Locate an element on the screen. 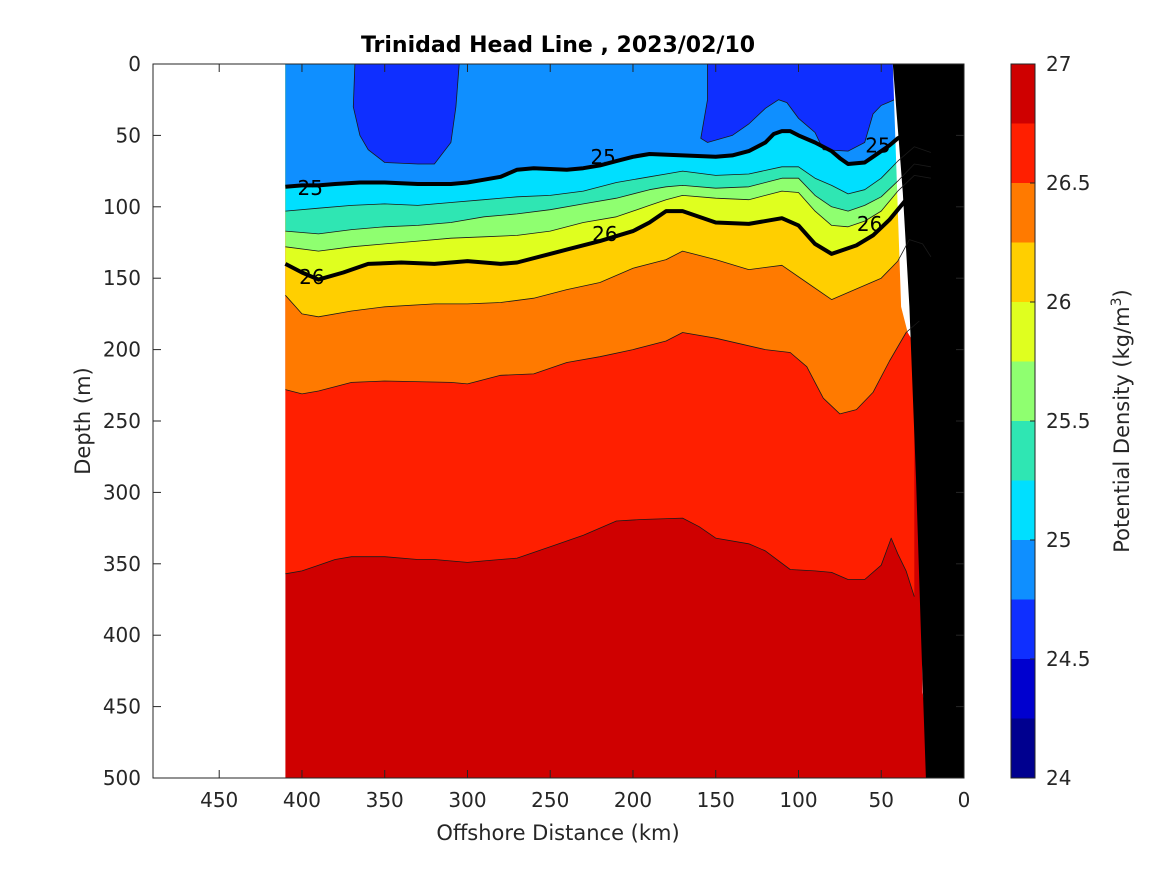 This screenshot has width=1167, height=875. colorbar-tick-label: 26 is located at coordinates (1058, 302).